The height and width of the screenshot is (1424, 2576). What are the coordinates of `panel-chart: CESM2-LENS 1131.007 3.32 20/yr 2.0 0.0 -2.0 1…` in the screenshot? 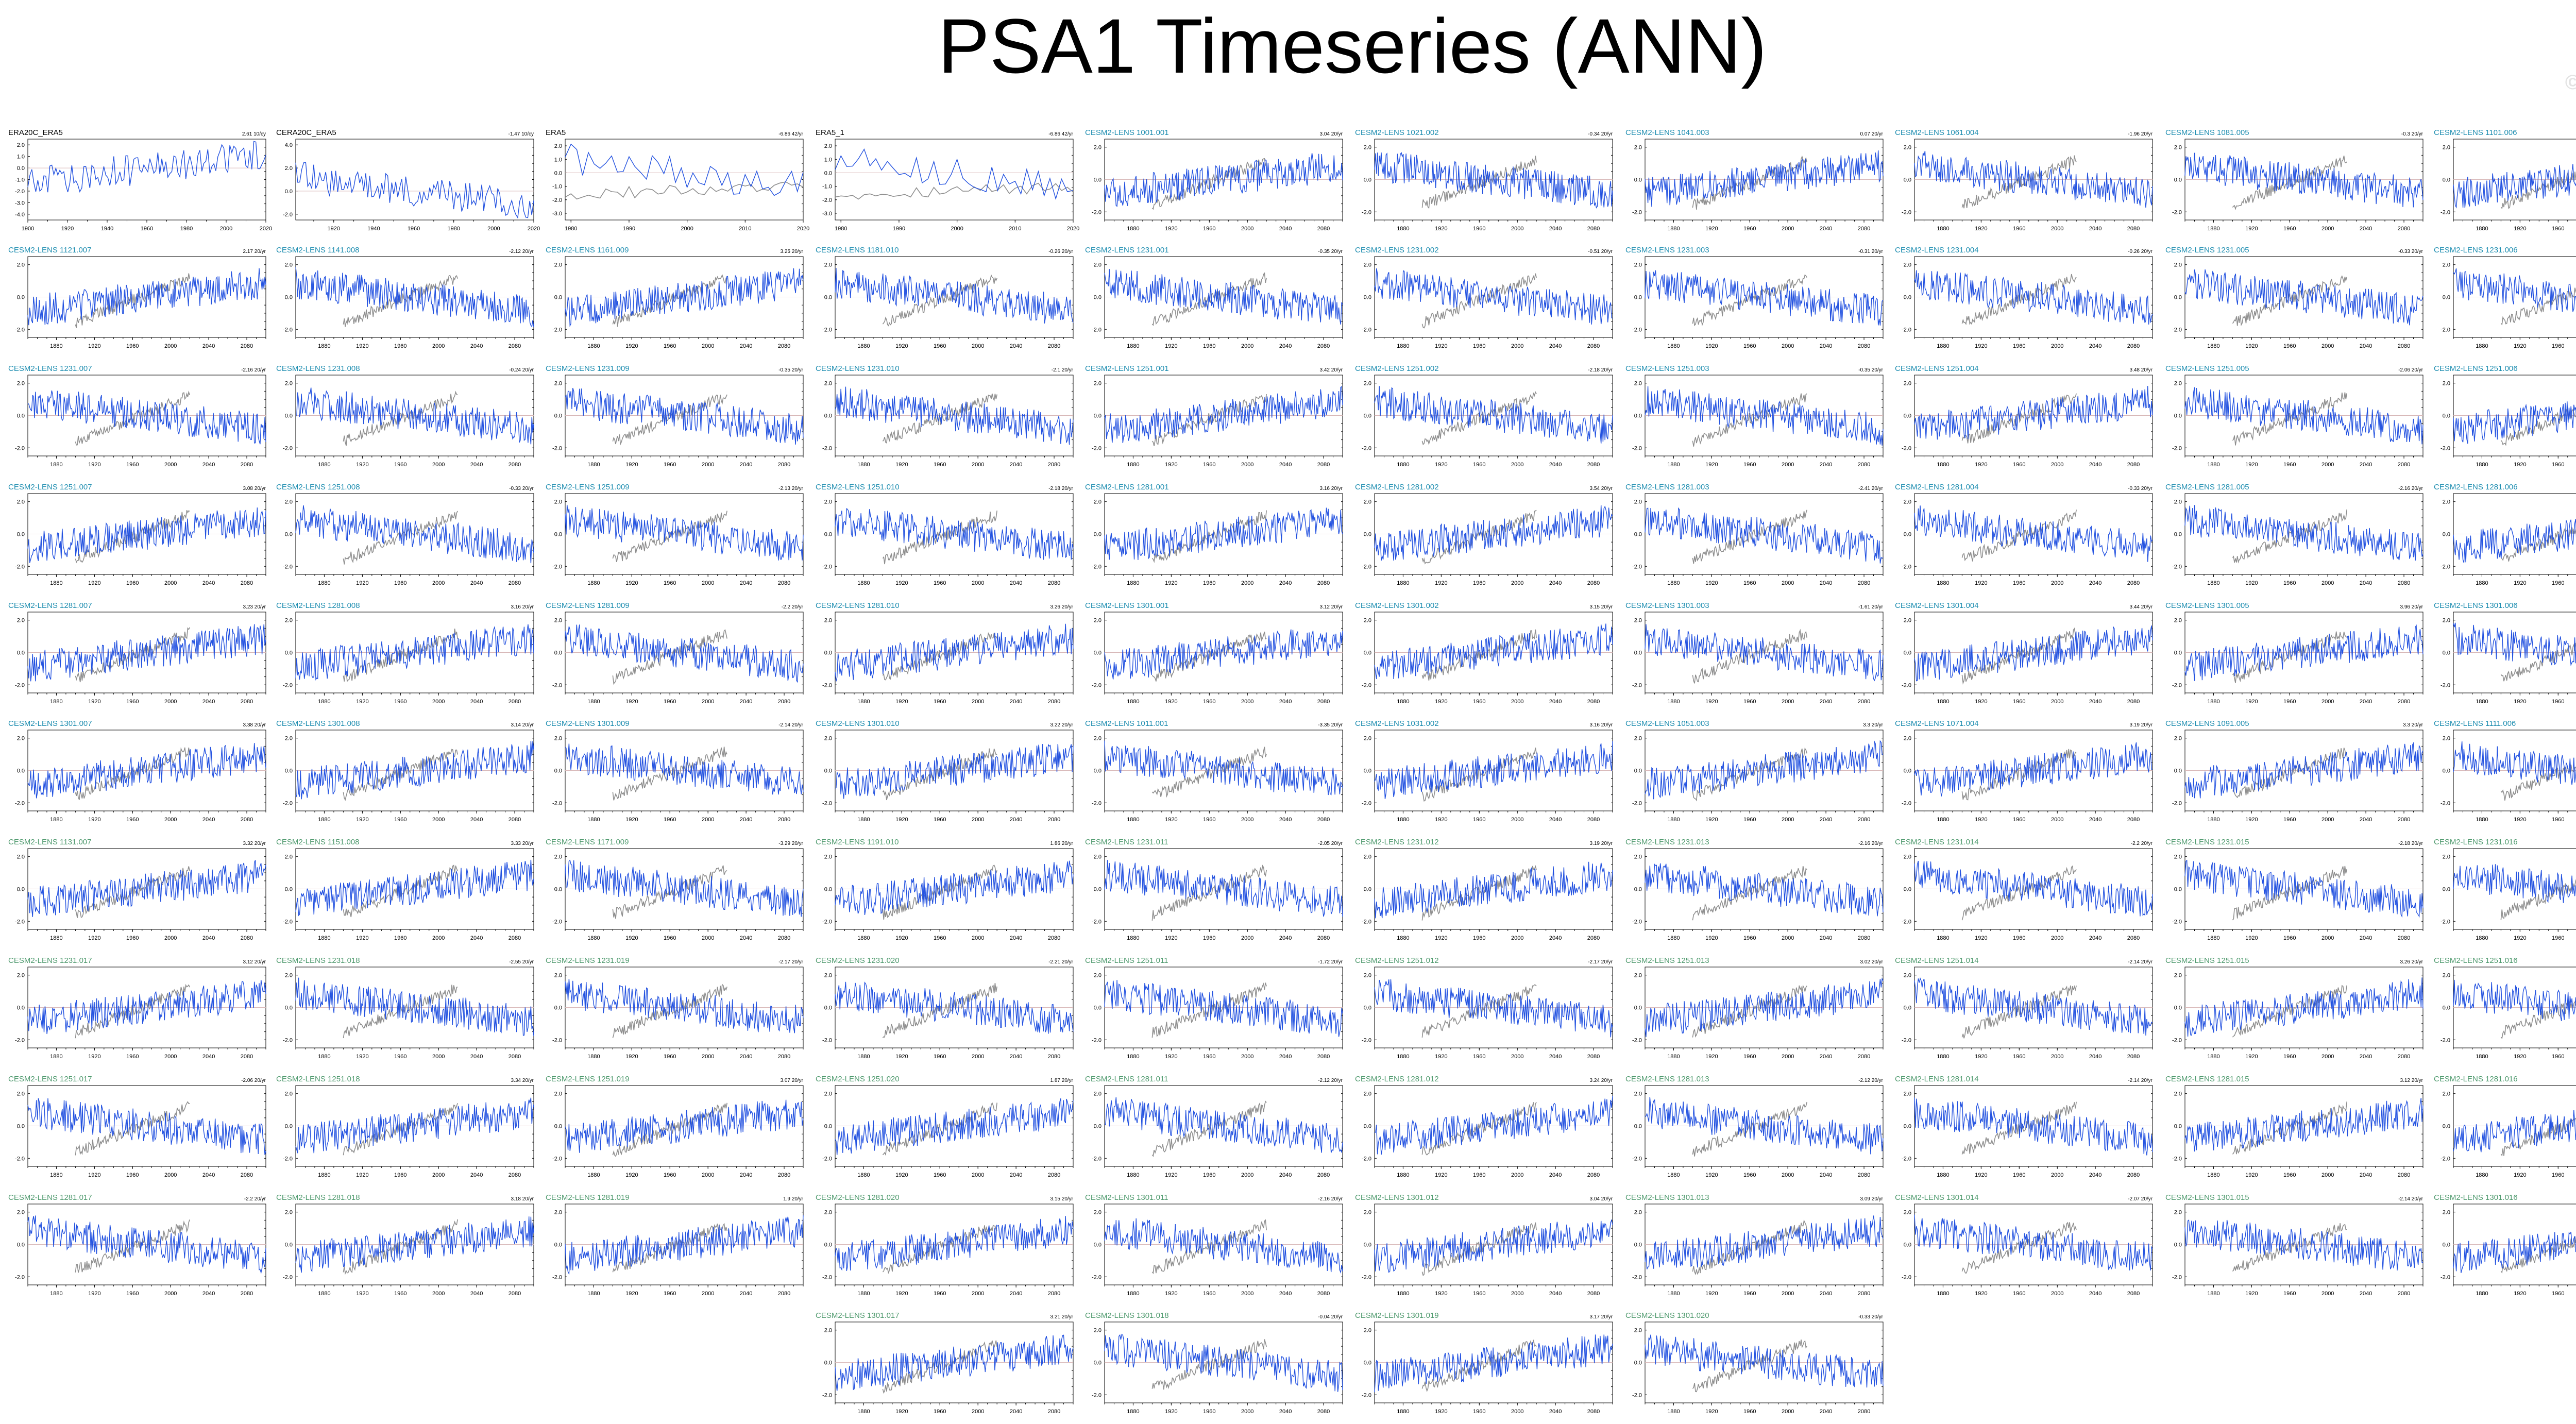 It's located at (137, 889).